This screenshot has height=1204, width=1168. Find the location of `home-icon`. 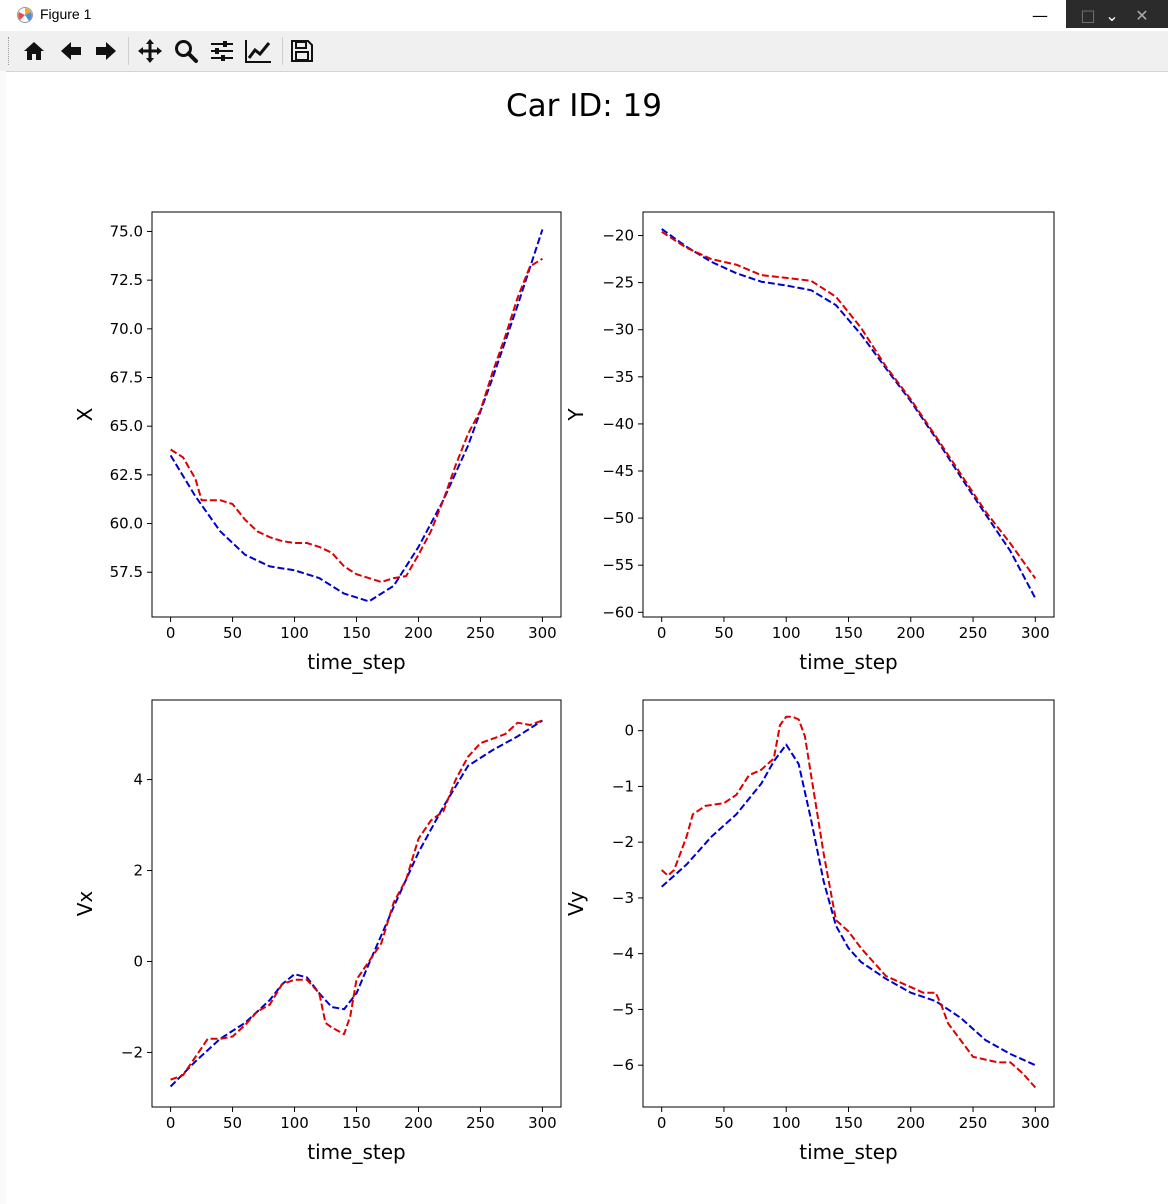

home-icon is located at coordinates (34, 51).